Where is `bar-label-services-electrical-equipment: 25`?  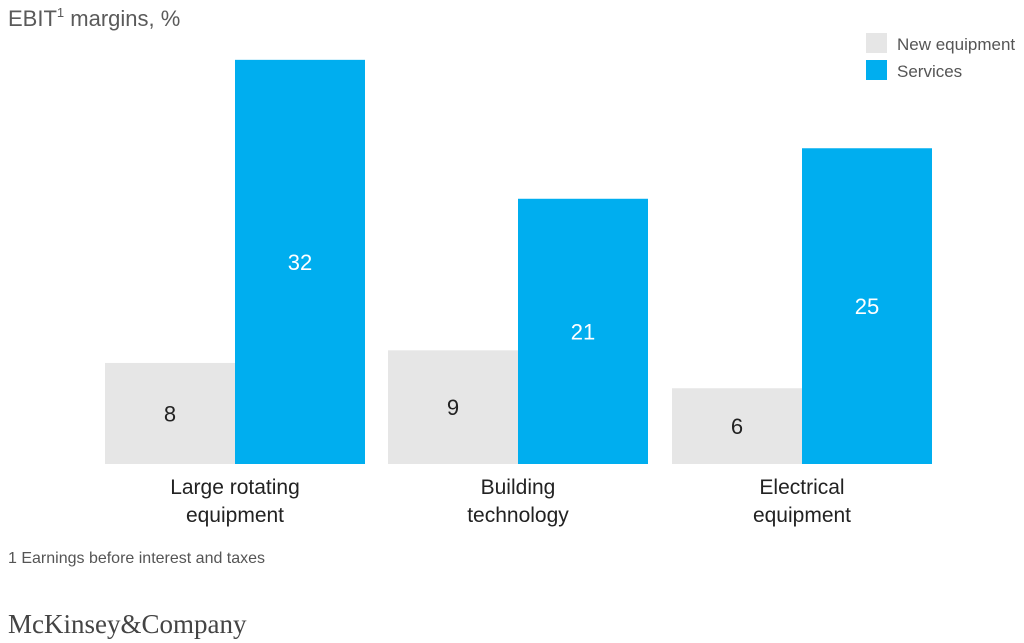
bar-label-services-electrical-equipment: 25 is located at coordinates (867, 306).